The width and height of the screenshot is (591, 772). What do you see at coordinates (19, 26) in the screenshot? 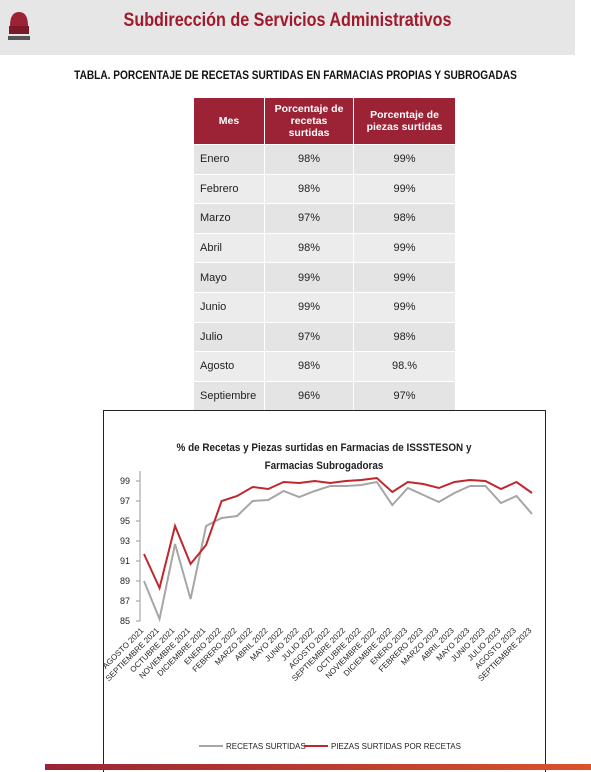
I see `logo` at bounding box center [19, 26].